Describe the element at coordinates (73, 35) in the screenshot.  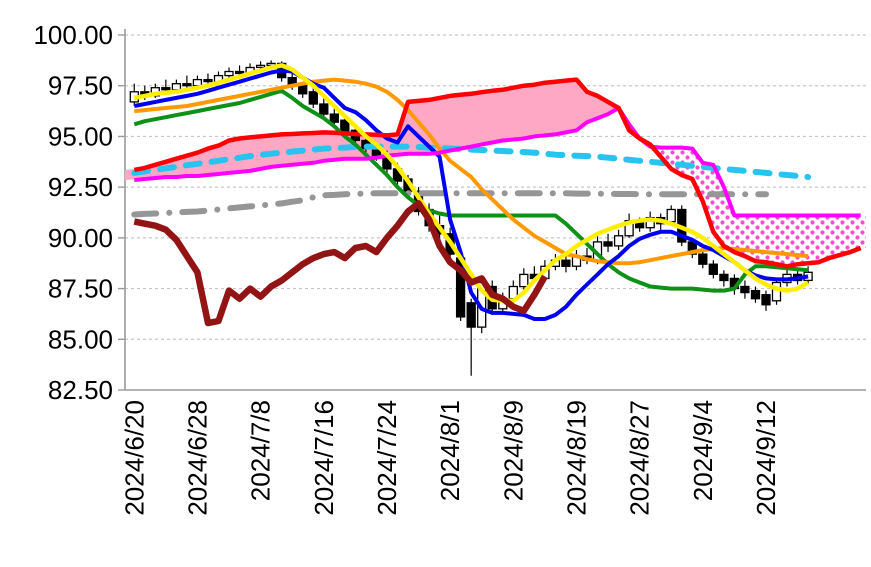
I see `y-axis-label: 100.00` at that location.